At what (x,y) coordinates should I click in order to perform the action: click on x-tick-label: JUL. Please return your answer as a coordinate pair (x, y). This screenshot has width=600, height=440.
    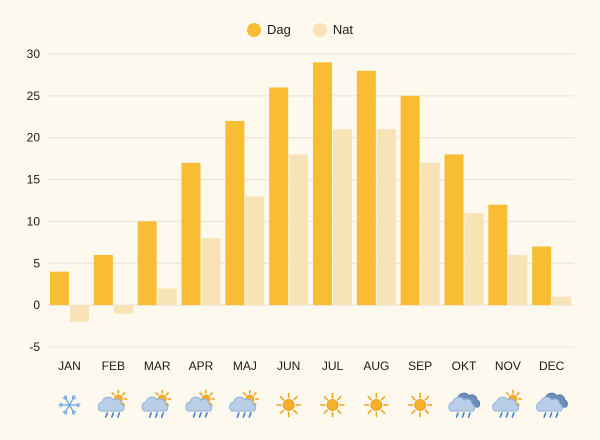
    Looking at the image, I should click on (333, 366).